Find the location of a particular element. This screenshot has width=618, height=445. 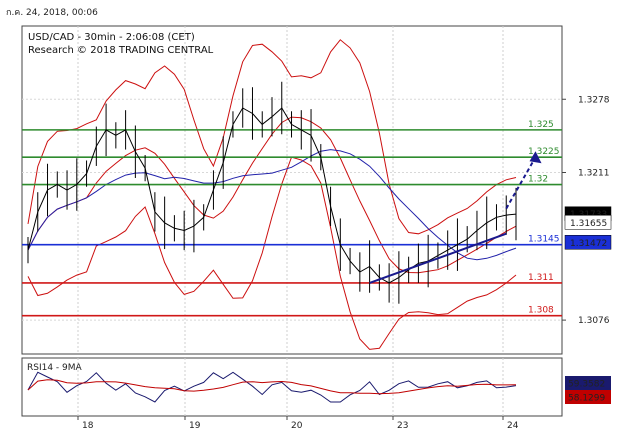

level-label: 1.308 is located at coordinates (541, 311).